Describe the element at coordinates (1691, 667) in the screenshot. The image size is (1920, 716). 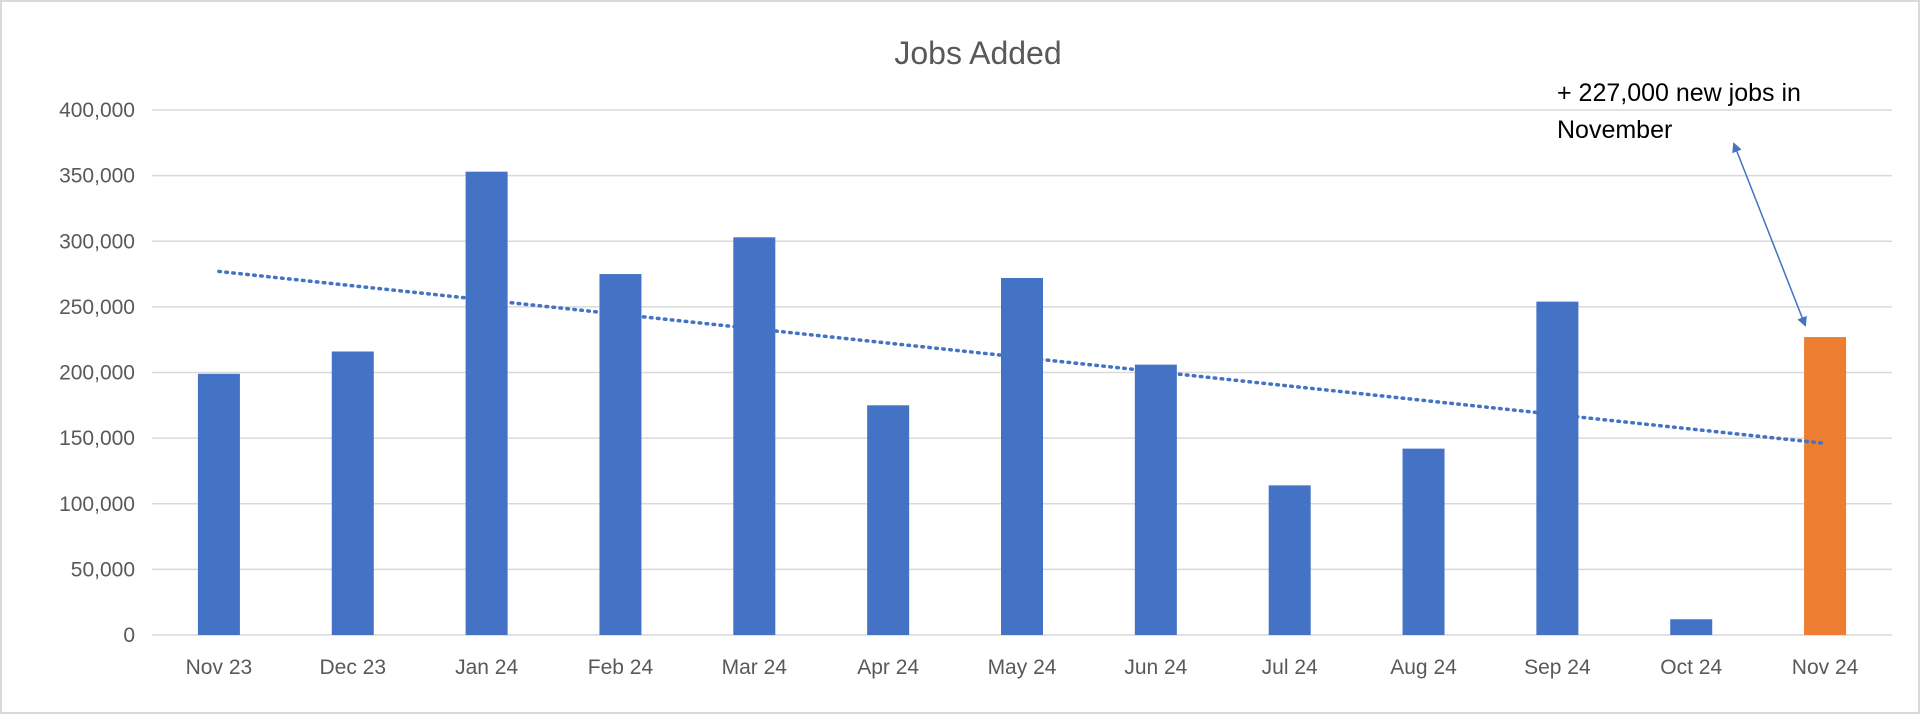
I see `x-tick-label: Oct 24` at that location.